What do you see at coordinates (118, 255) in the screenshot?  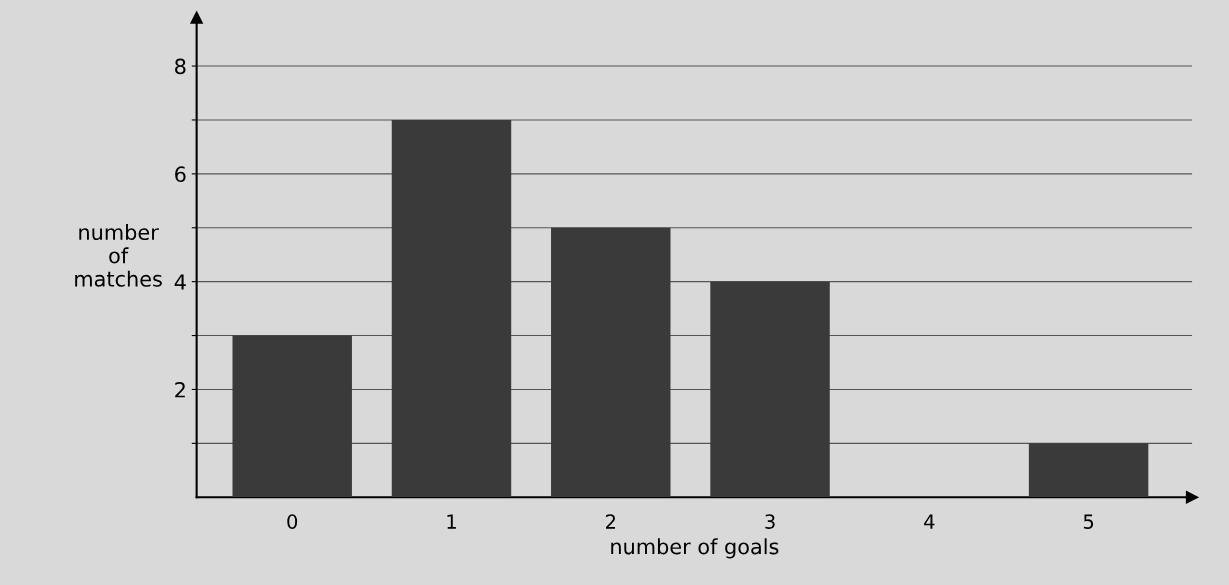 I see `y-axis-title: number of matches` at bounding box center [118, 255].